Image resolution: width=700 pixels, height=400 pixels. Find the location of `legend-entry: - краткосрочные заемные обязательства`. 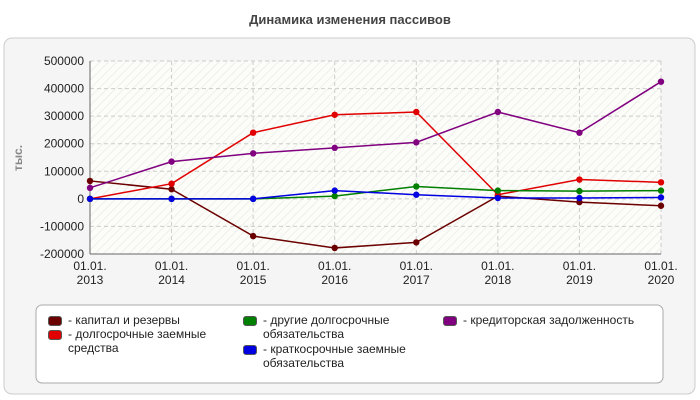

legend-entry: - краткосрочные заемные обязательства is located at coordinates (333, 356).